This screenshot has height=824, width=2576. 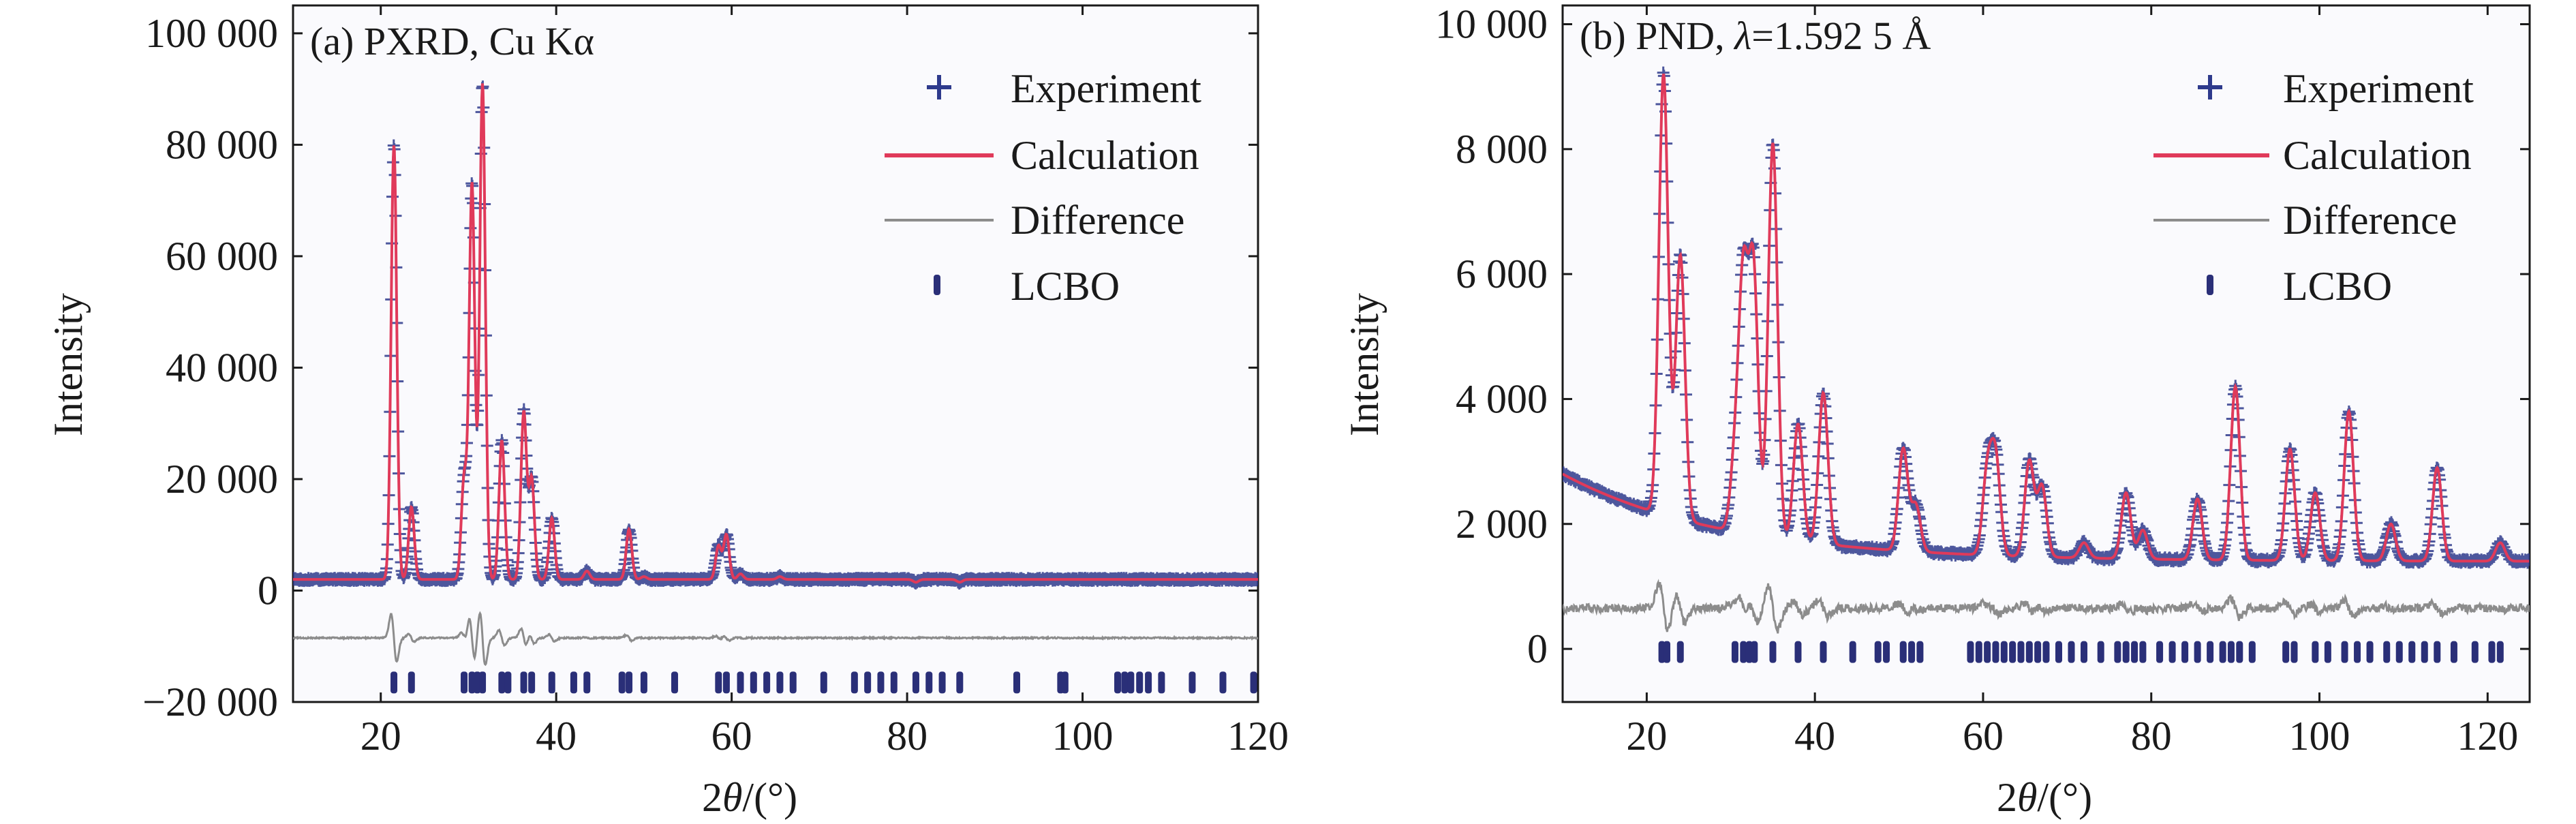 I want to click on y-tick-label: 20 000, so click(x=222, y=479).